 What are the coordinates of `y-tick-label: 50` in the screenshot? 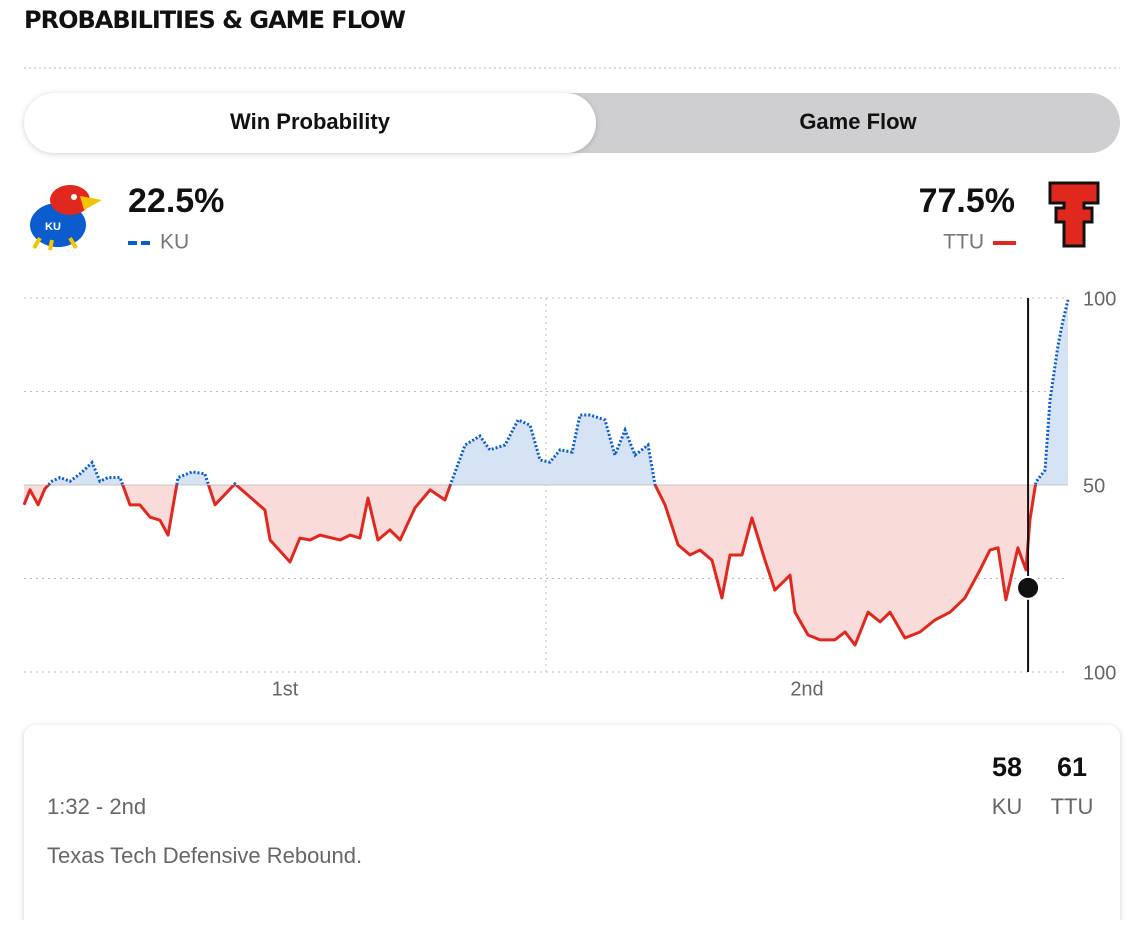 It's located at (1094, 486).